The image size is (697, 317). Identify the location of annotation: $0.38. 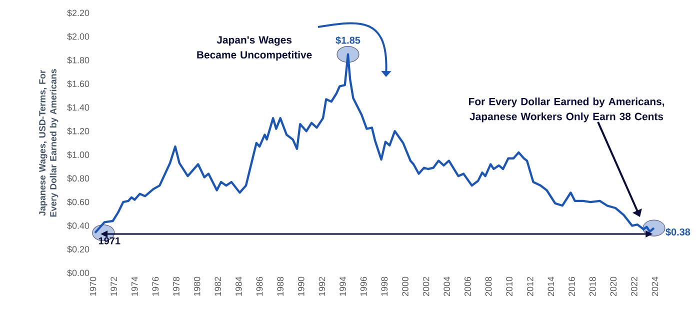
(678, 232).